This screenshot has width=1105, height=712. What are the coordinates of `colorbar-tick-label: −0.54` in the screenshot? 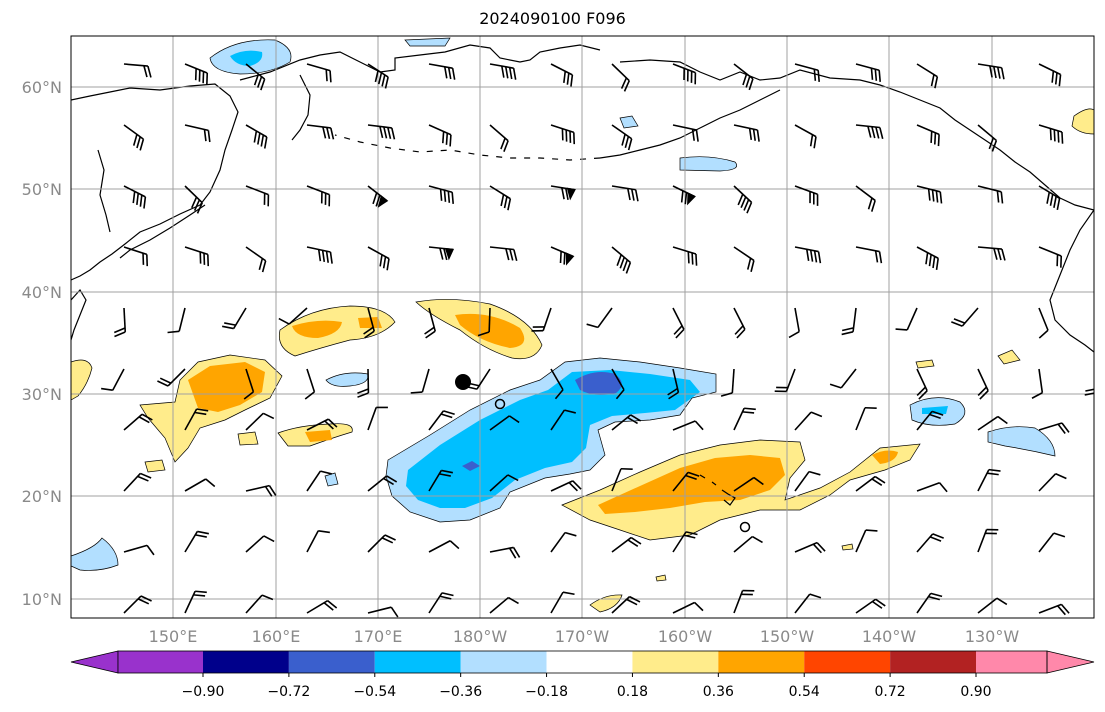 It's located at (374, 692).